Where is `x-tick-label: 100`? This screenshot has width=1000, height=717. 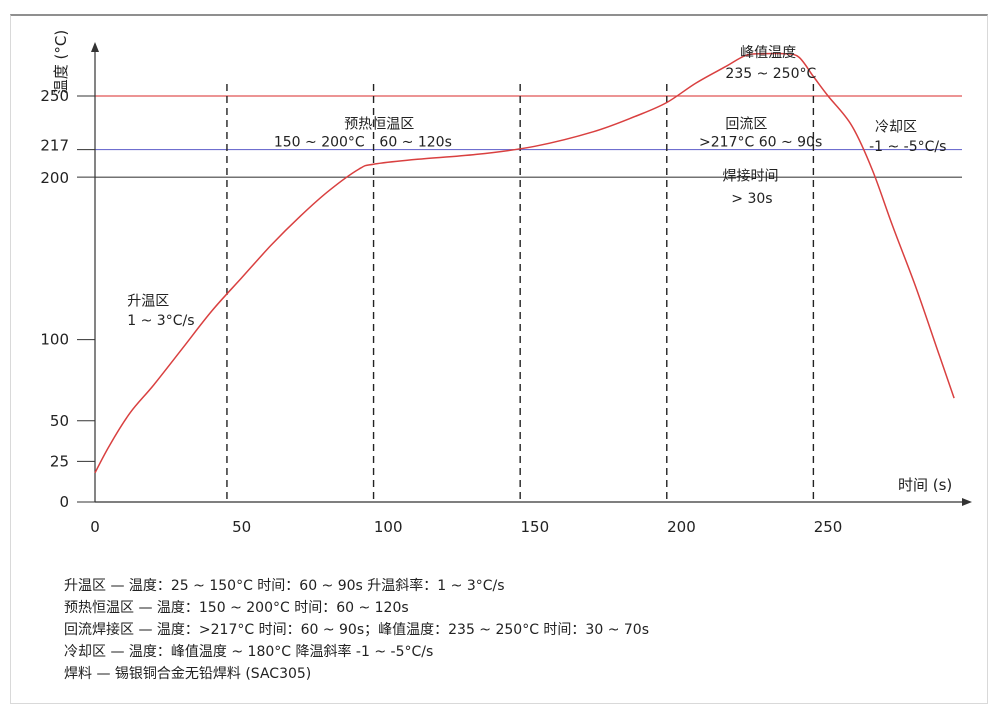
x-tick-label: 100 is located at coordinates (388, 527).